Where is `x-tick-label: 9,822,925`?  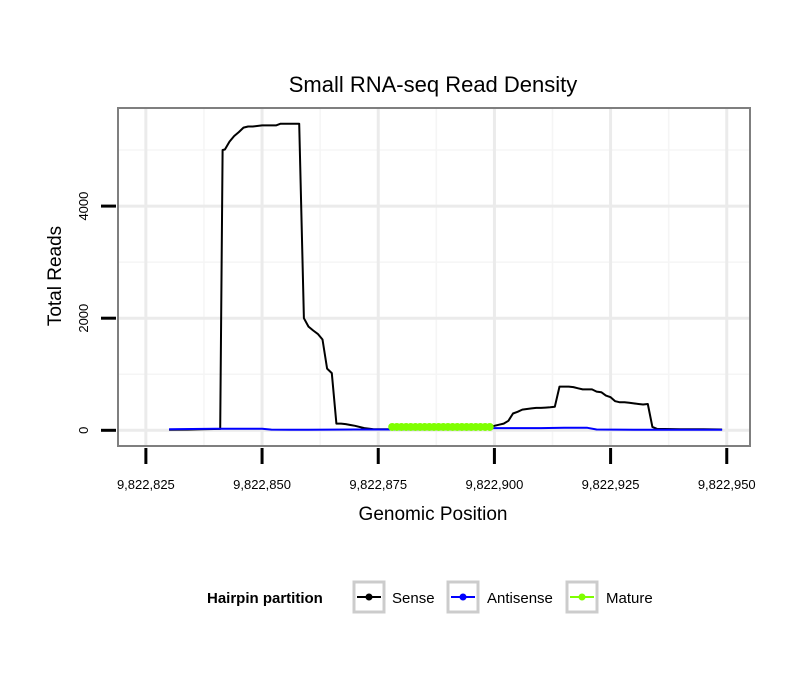
x-tick-label: 9,822,925 is located at coordinates (611, 484).